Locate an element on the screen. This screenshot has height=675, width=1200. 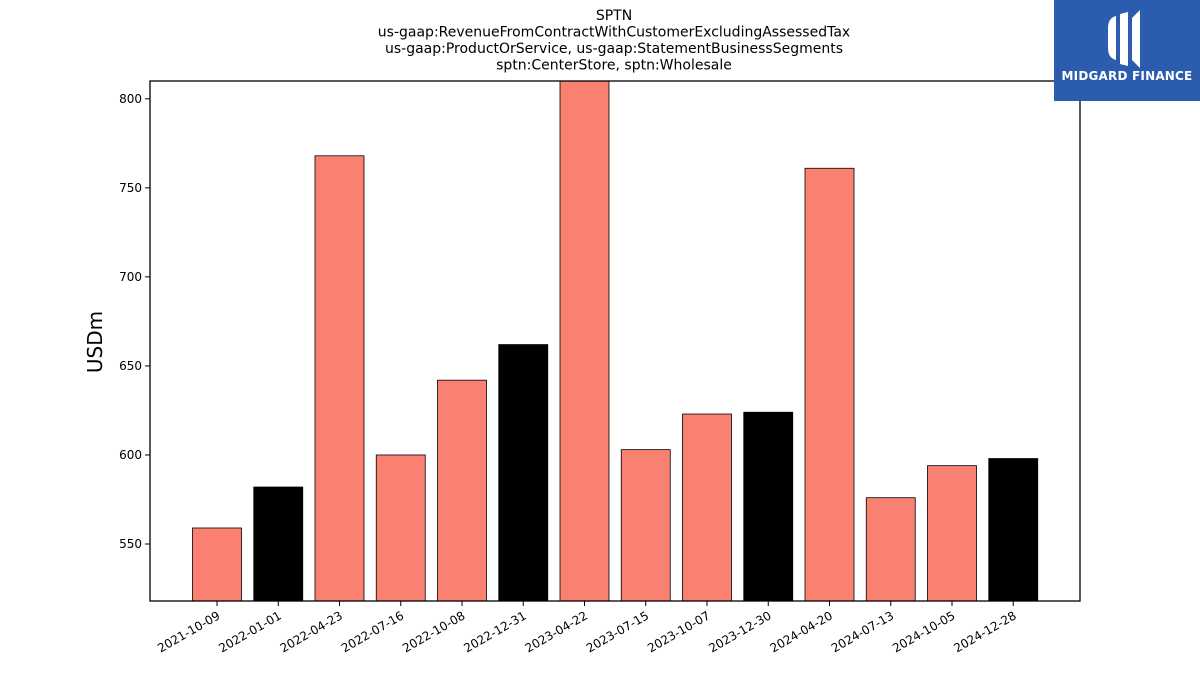
y-axis: 550 600 650 700 750 800 is located at coordinates (134, 321).